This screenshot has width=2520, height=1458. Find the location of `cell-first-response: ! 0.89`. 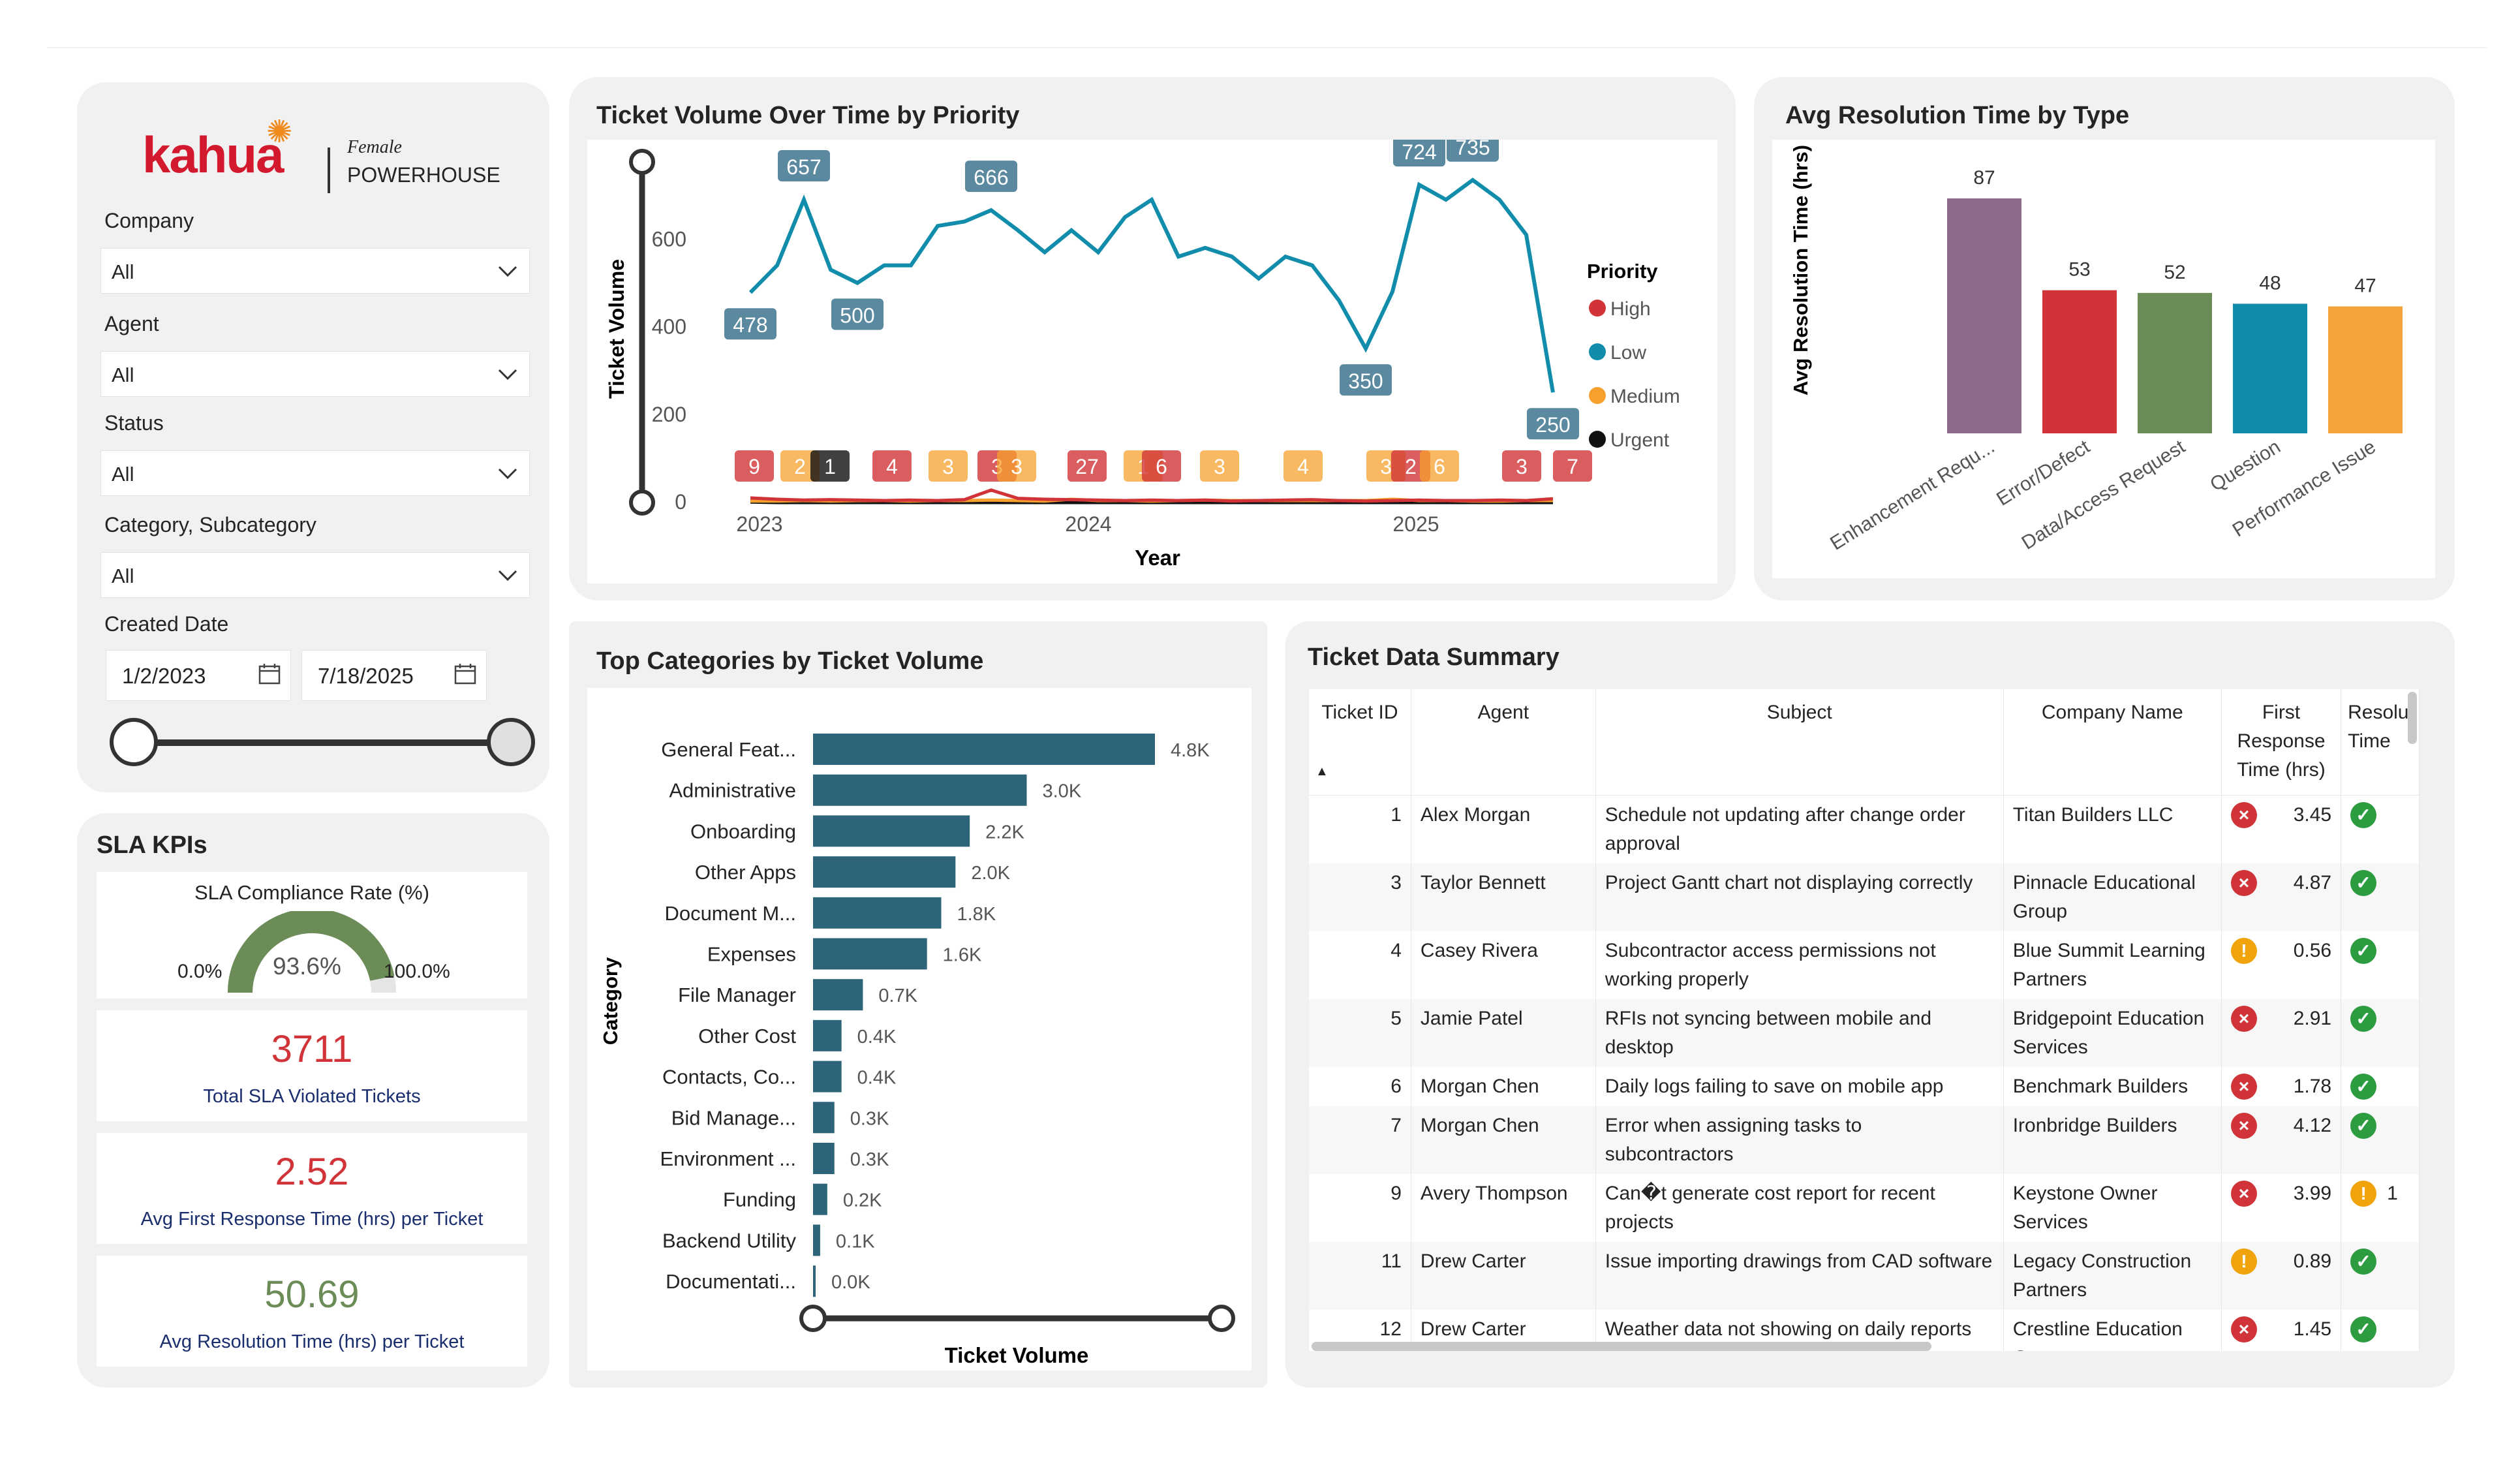

cell-first-response: ! 0.89 is located at coordinates (2281, 1276).